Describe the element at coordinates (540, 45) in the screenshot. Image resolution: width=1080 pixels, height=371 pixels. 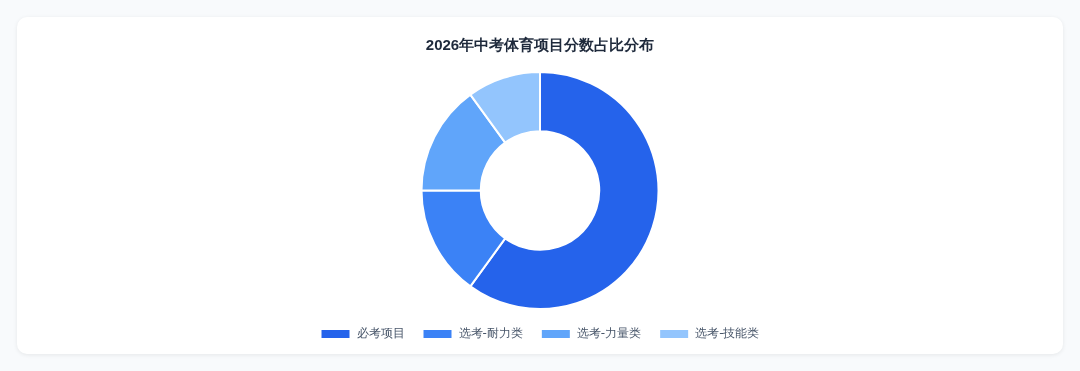
I see `chart-title: 2026年中考体育项目分数占比分布` at that location.